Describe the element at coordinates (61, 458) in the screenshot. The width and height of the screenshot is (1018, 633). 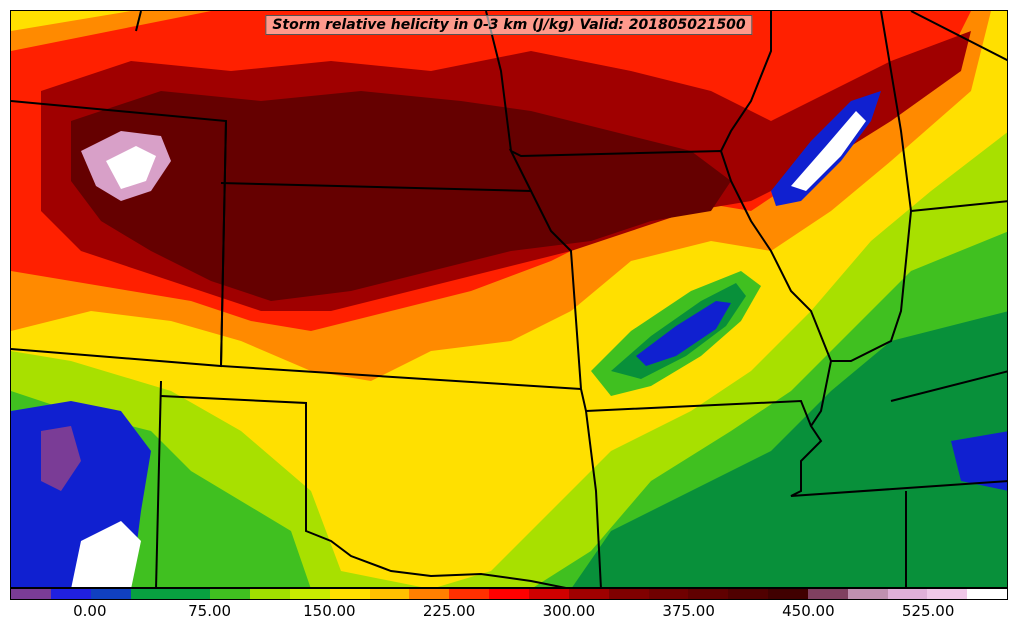
I see `field-sw-purple` at that location.